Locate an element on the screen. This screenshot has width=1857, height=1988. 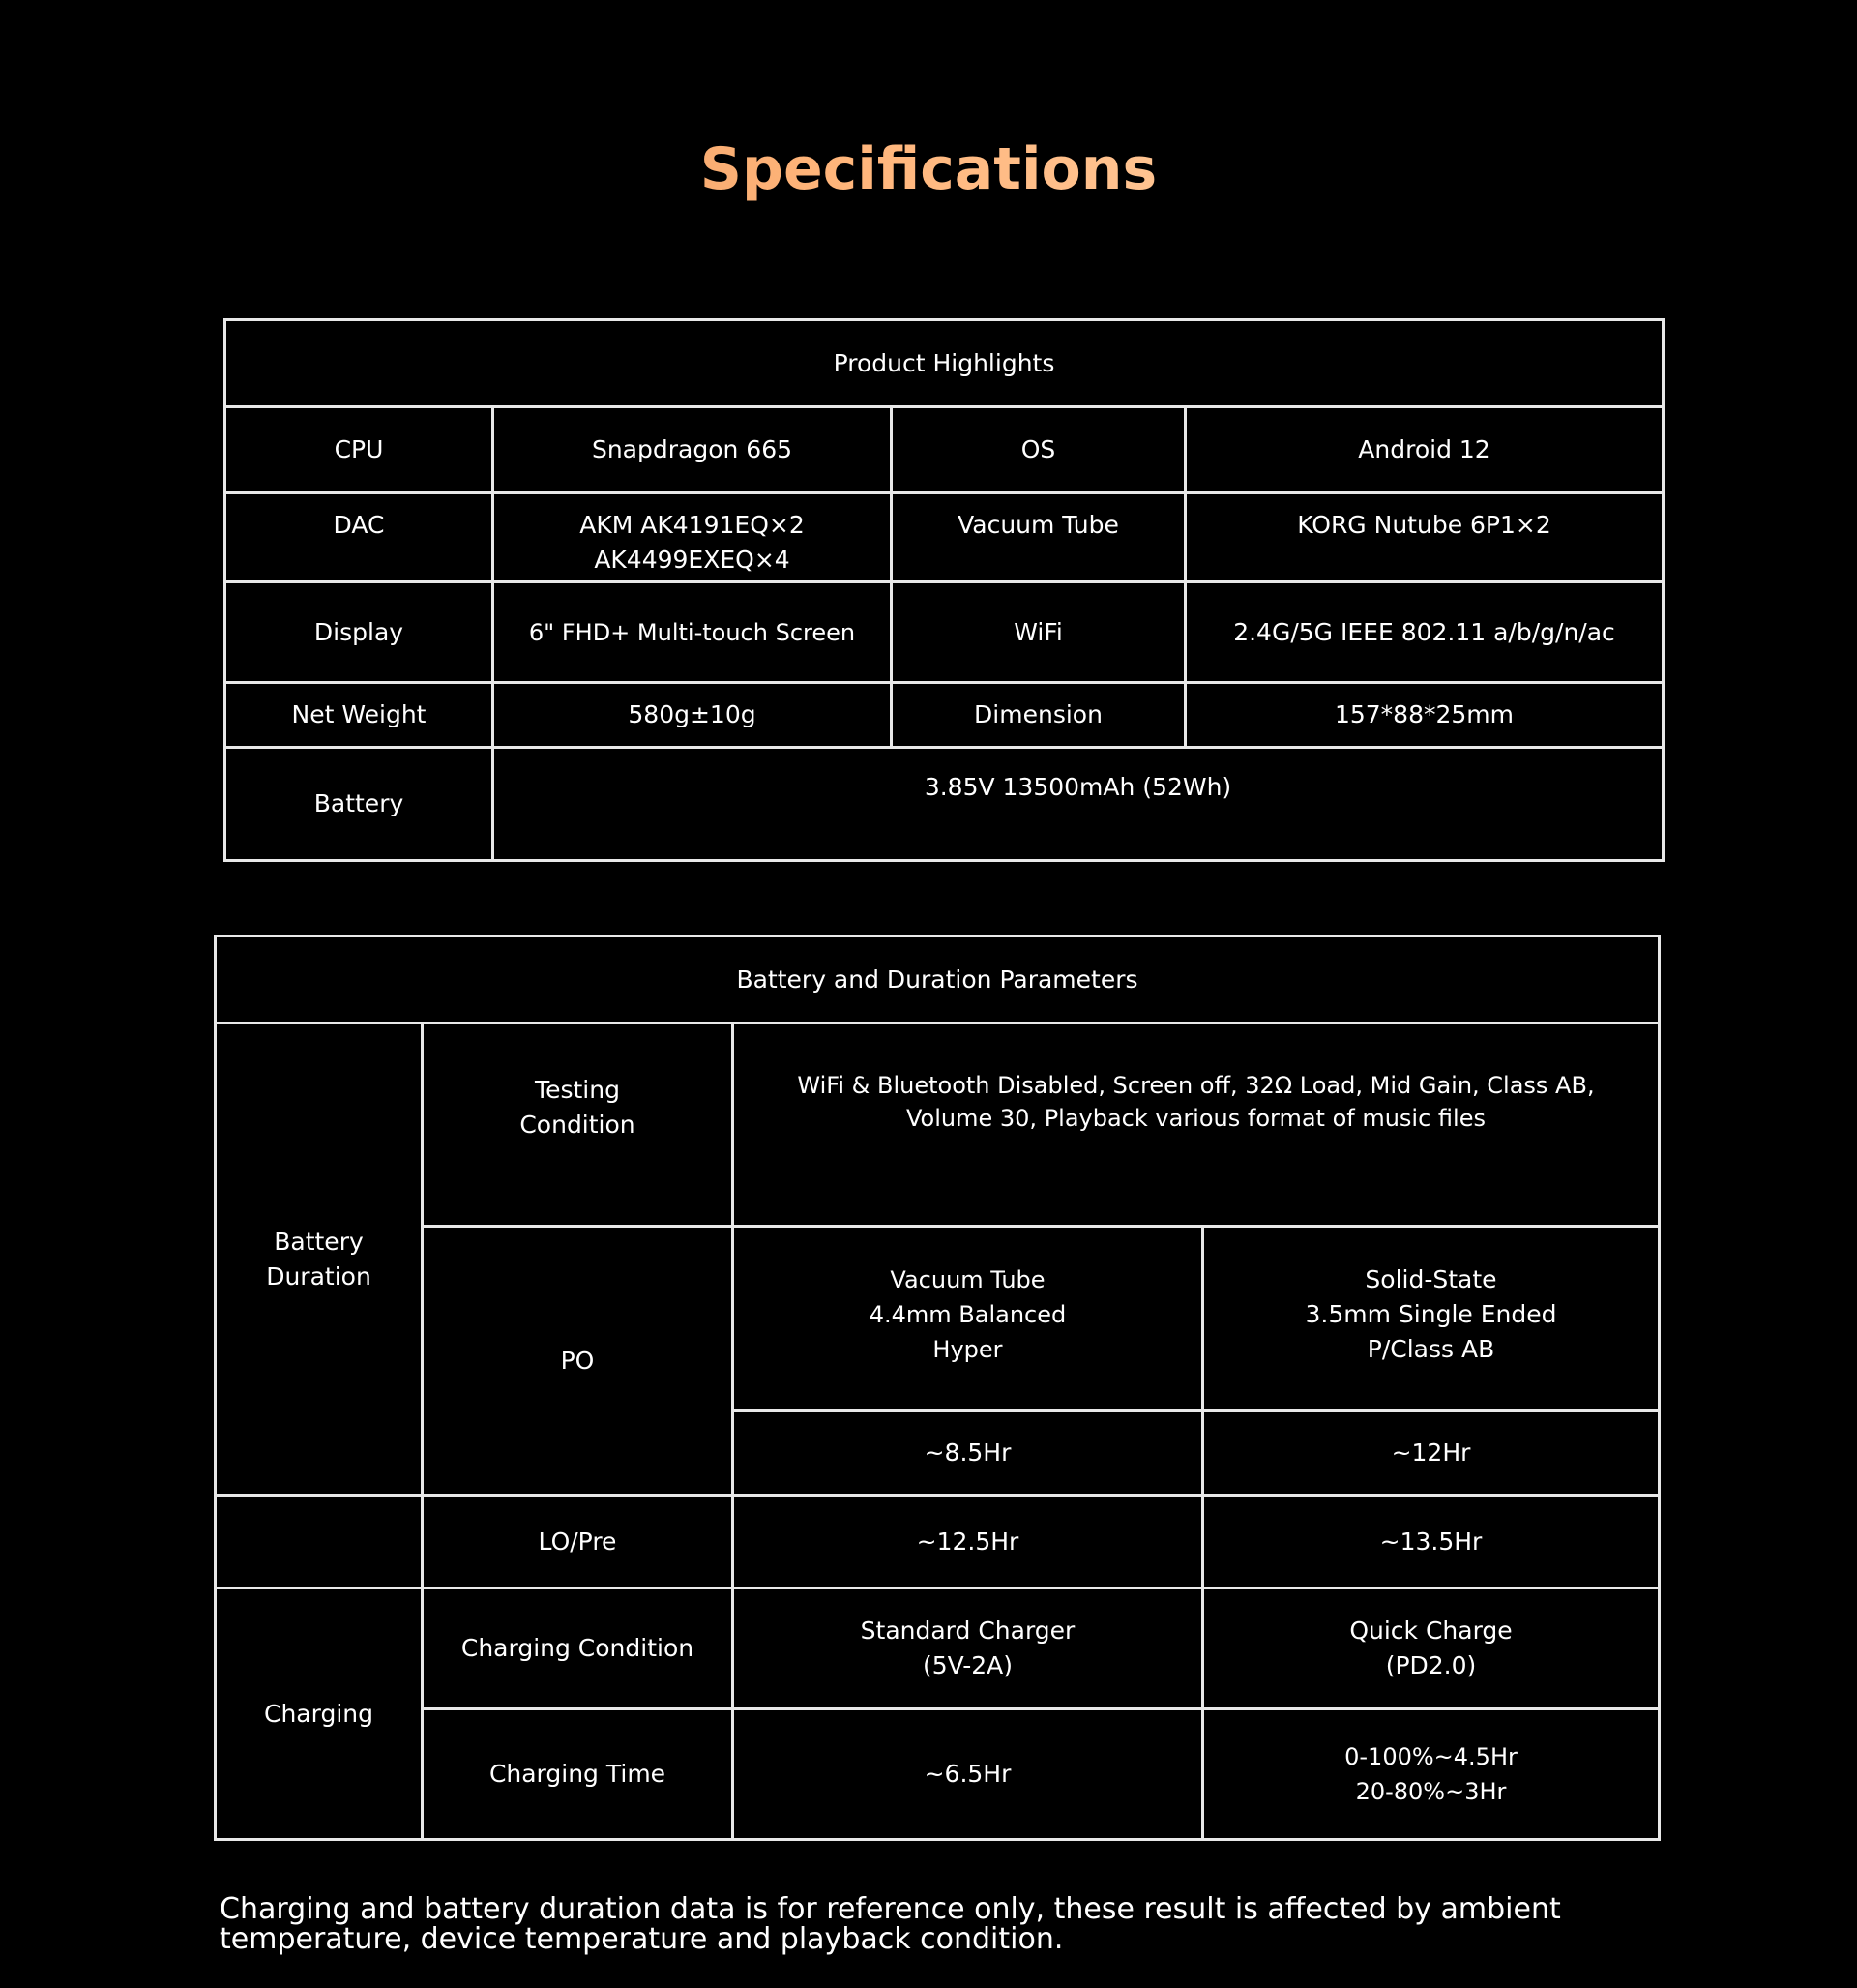
display-value: 6" FHD+ Multi-touch Screen is located at coordinates (693, 633).